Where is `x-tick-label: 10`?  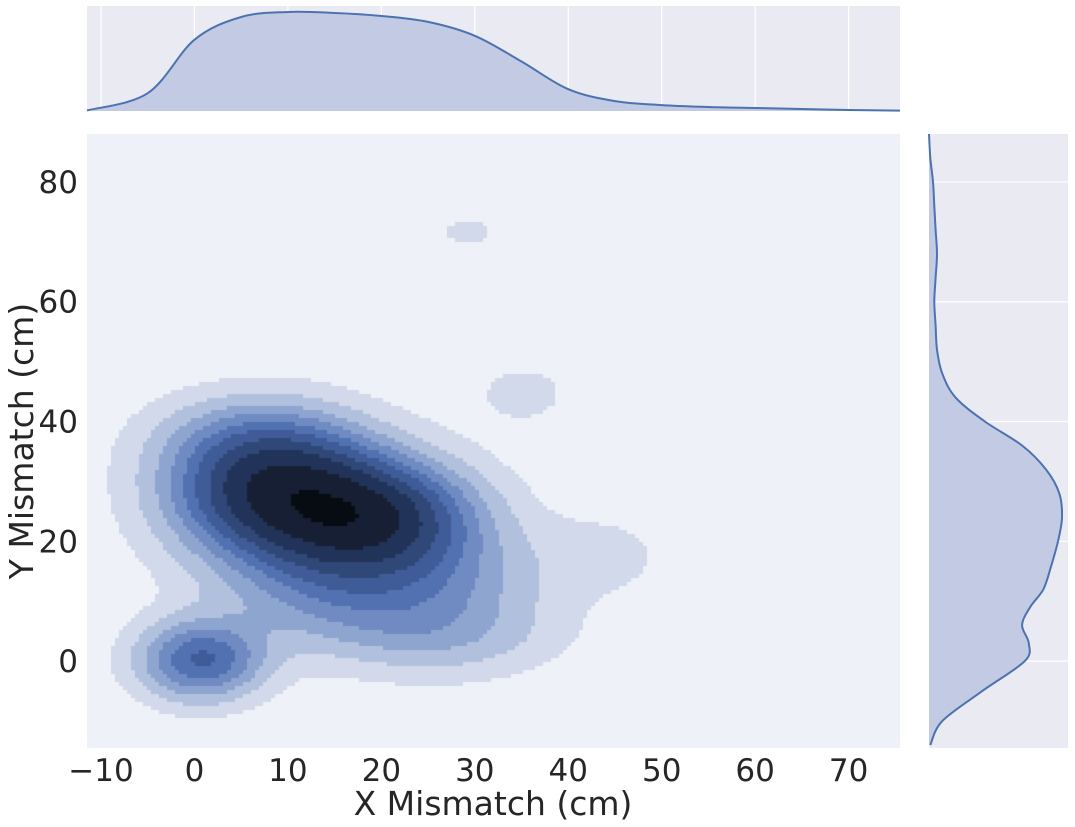
x-tick-label: 10 is located at coordinates (287, 771).